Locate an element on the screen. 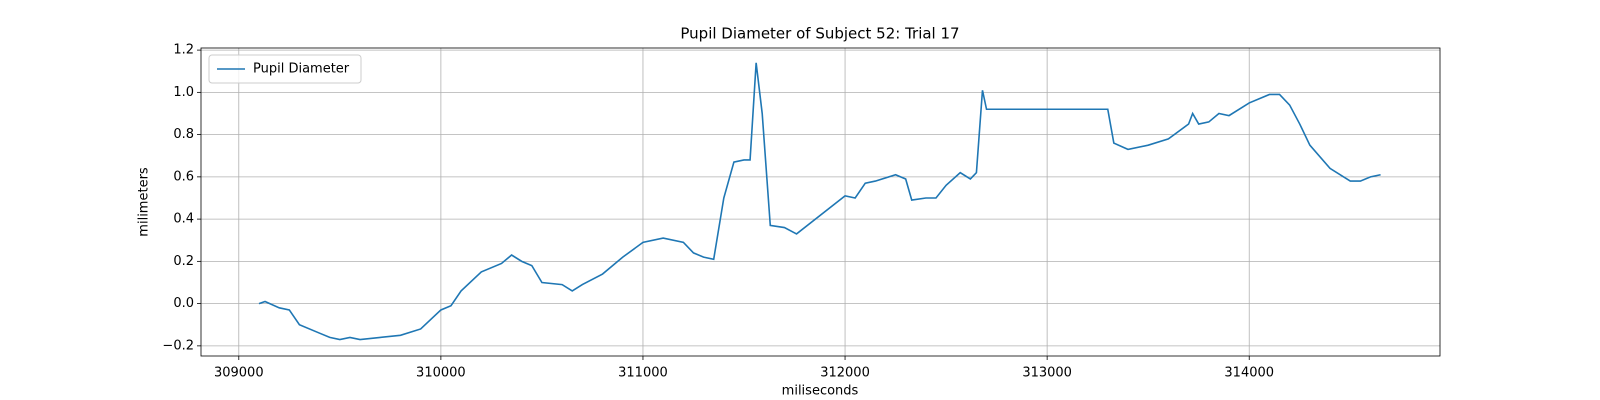 Image resolution: width=1600 pixels, height=400 pixels. y-tick-label: 1.2 is located at coordinates (183, 50).